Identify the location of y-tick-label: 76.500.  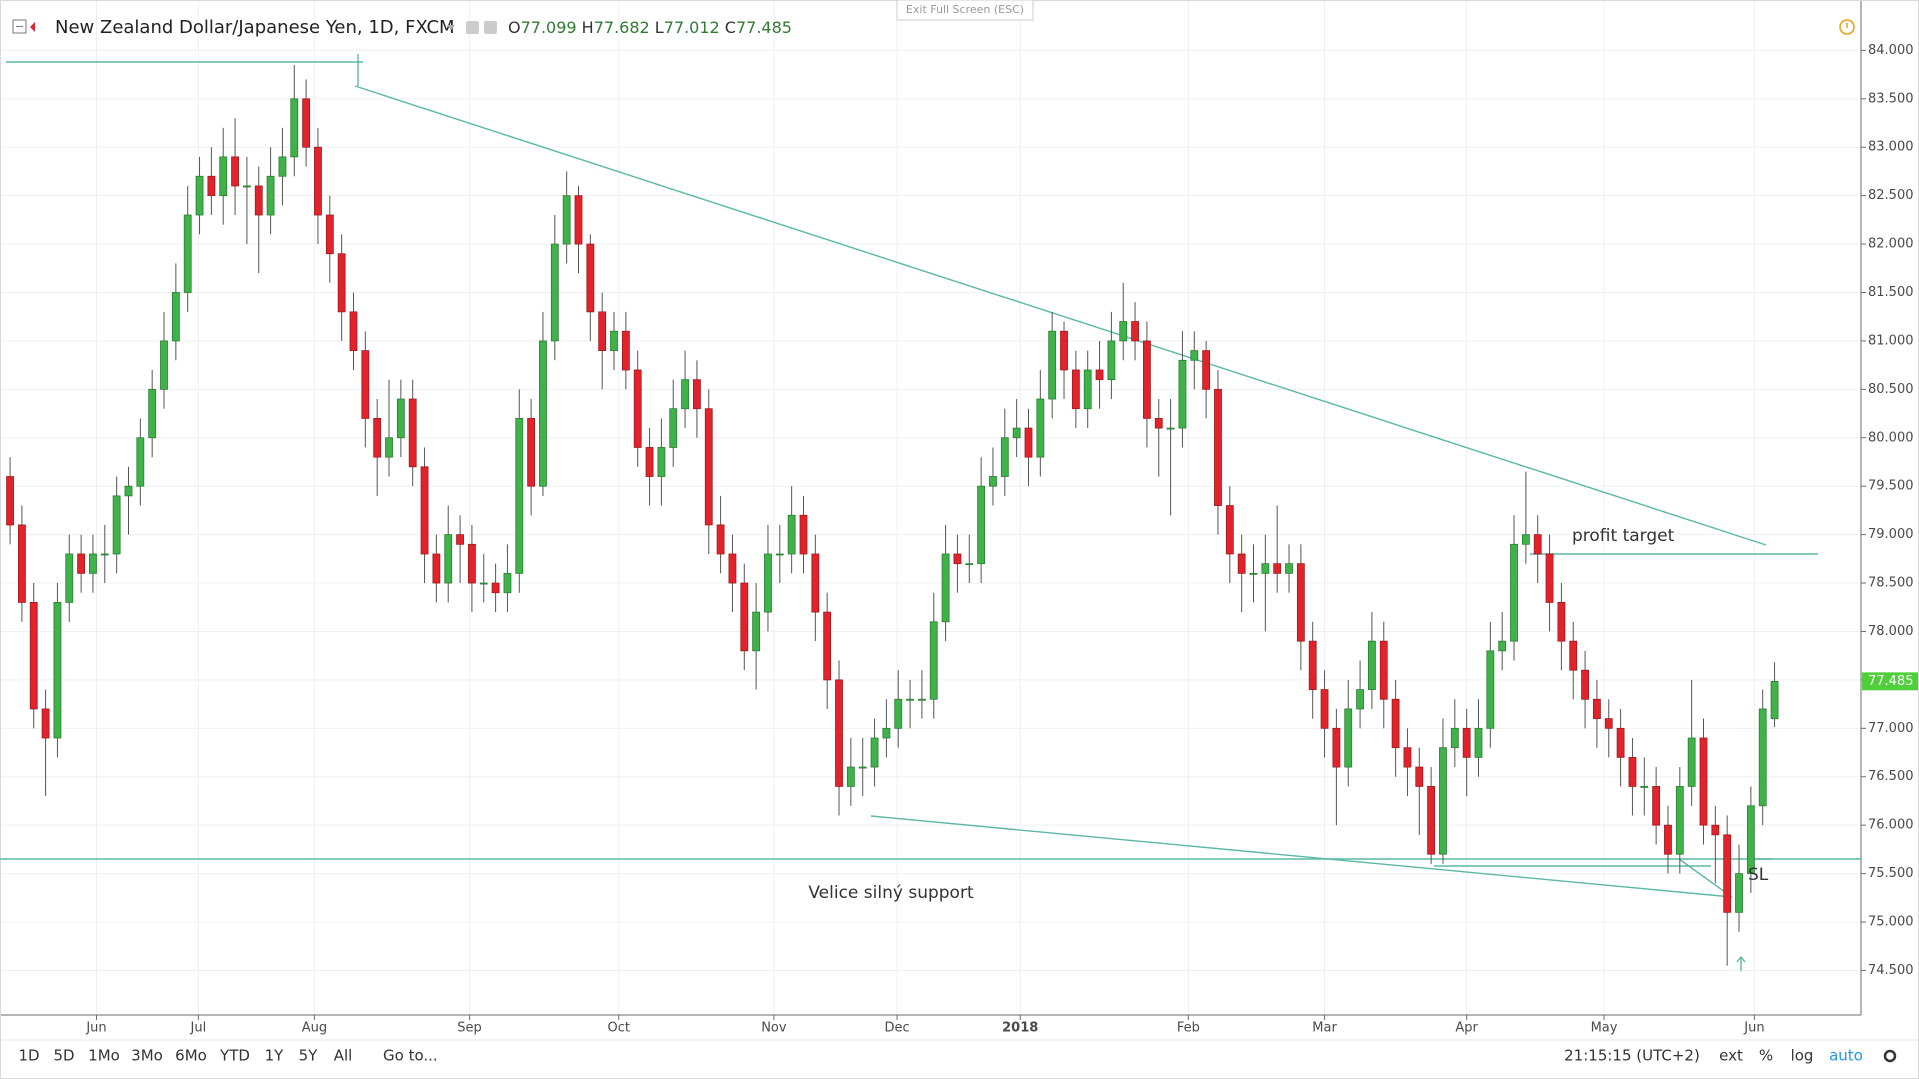
(1891, 776).